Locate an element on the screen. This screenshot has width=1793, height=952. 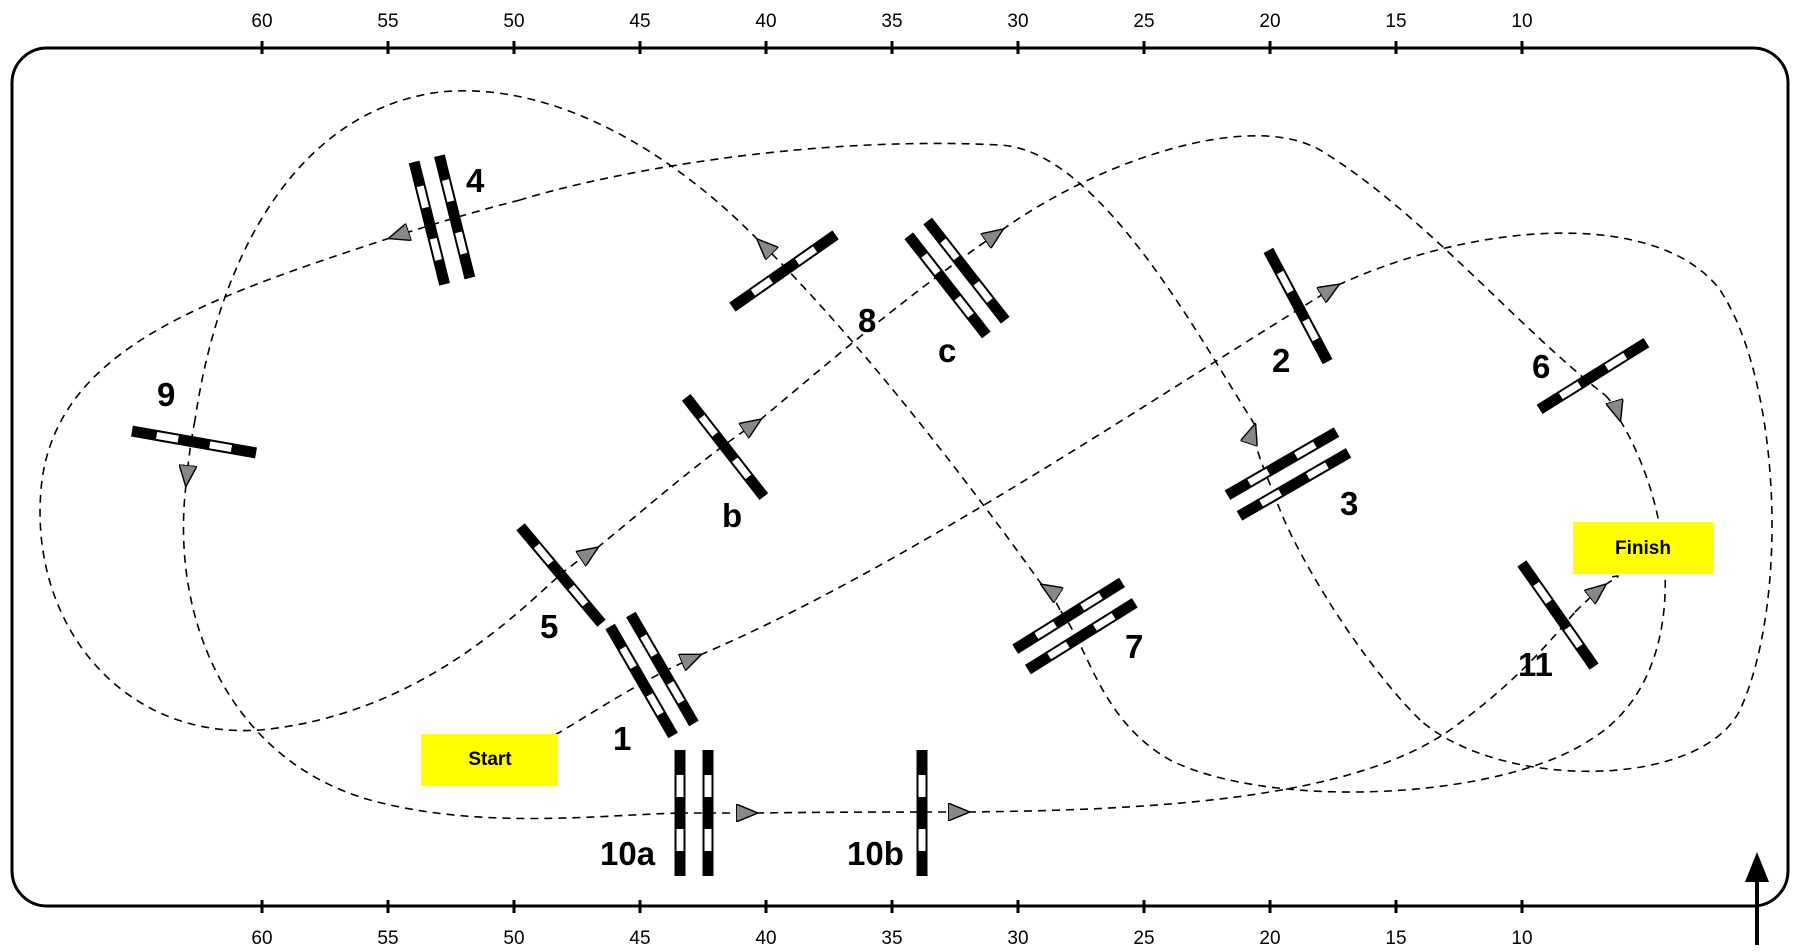
top-tick-label: 40 is located at coordinates (765, 21).